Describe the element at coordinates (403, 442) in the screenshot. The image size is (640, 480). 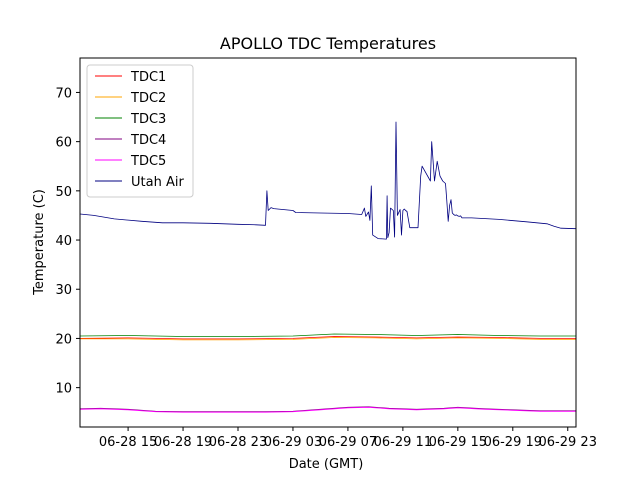
I see `x-tick-label: 06-29 11` at that location.